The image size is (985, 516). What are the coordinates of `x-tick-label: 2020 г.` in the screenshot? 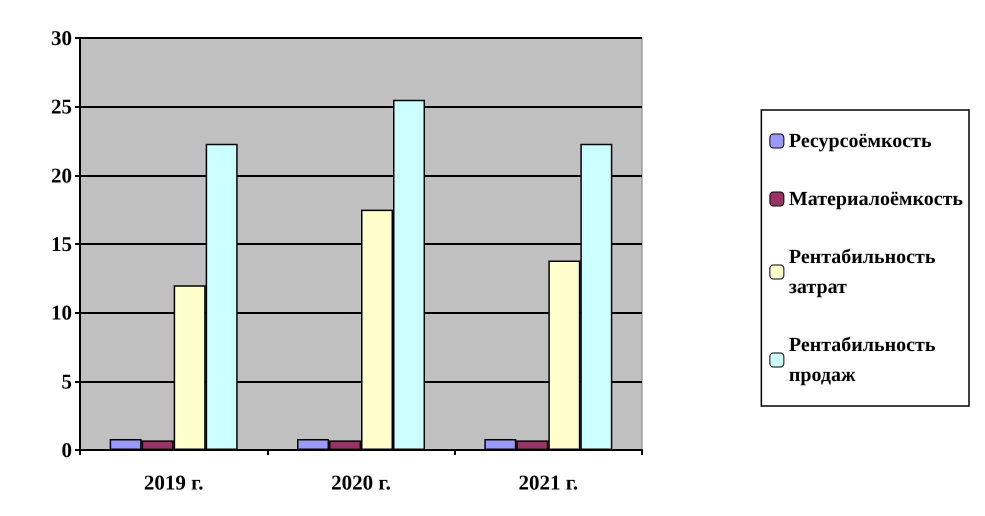 It's located at (361, 482).